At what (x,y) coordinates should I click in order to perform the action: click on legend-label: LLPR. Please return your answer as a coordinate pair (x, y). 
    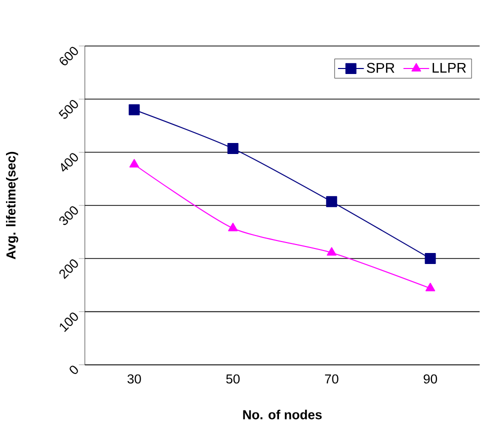
    Looking at the image, I should click on (449, 68).